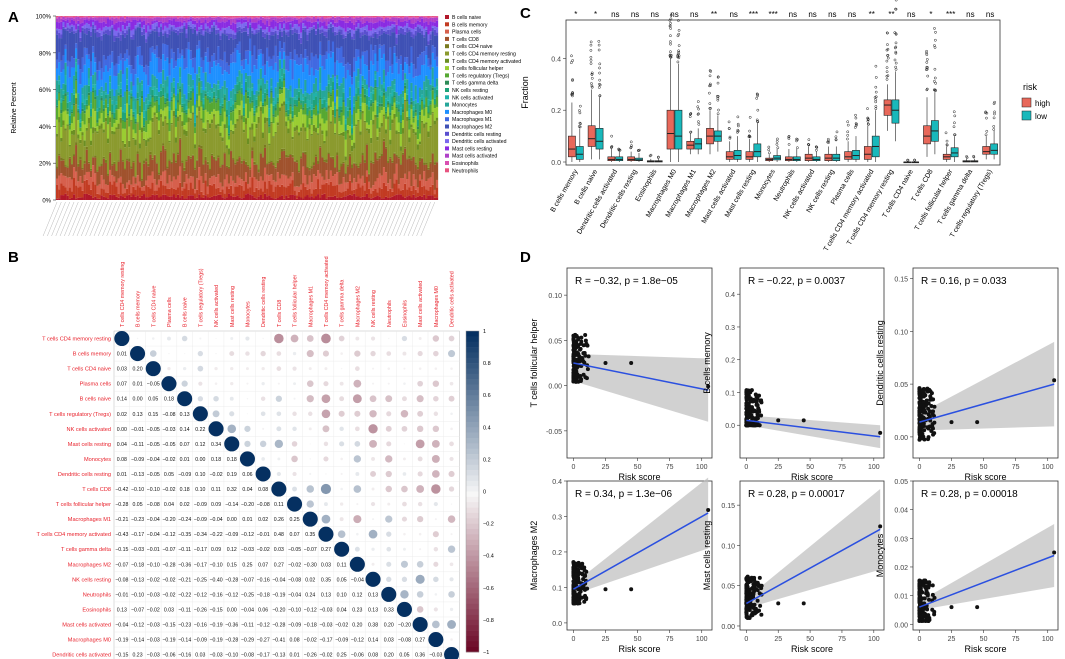 The height and width of the screenshot is (659, 1065). What do you see at coordinates (200, 430) in the screenshot?
I see `b-coef-label: 0.22` at bounding box center [200, 430].